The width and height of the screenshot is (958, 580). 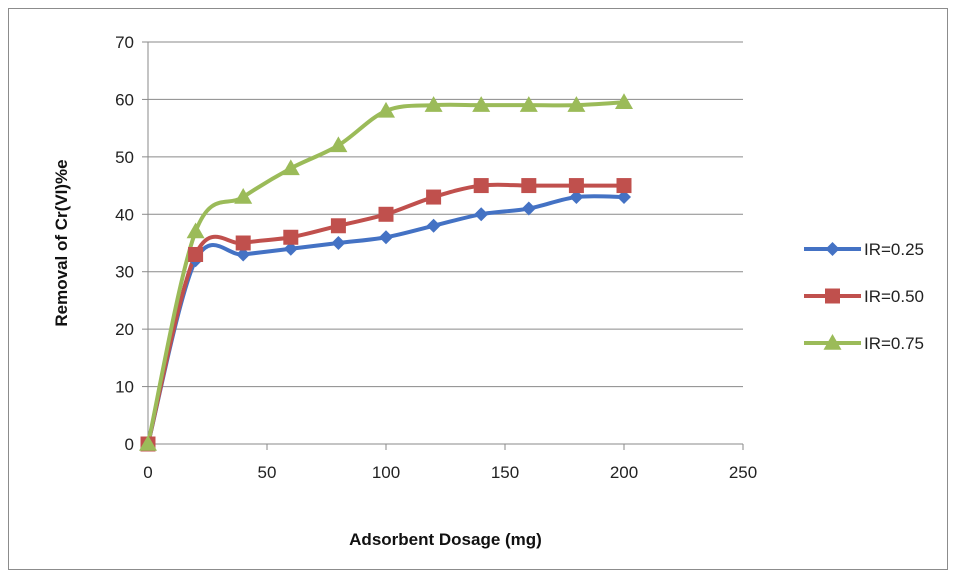 I want to click on legend-item-2: IR=0.50, so click(x=864, y=296).